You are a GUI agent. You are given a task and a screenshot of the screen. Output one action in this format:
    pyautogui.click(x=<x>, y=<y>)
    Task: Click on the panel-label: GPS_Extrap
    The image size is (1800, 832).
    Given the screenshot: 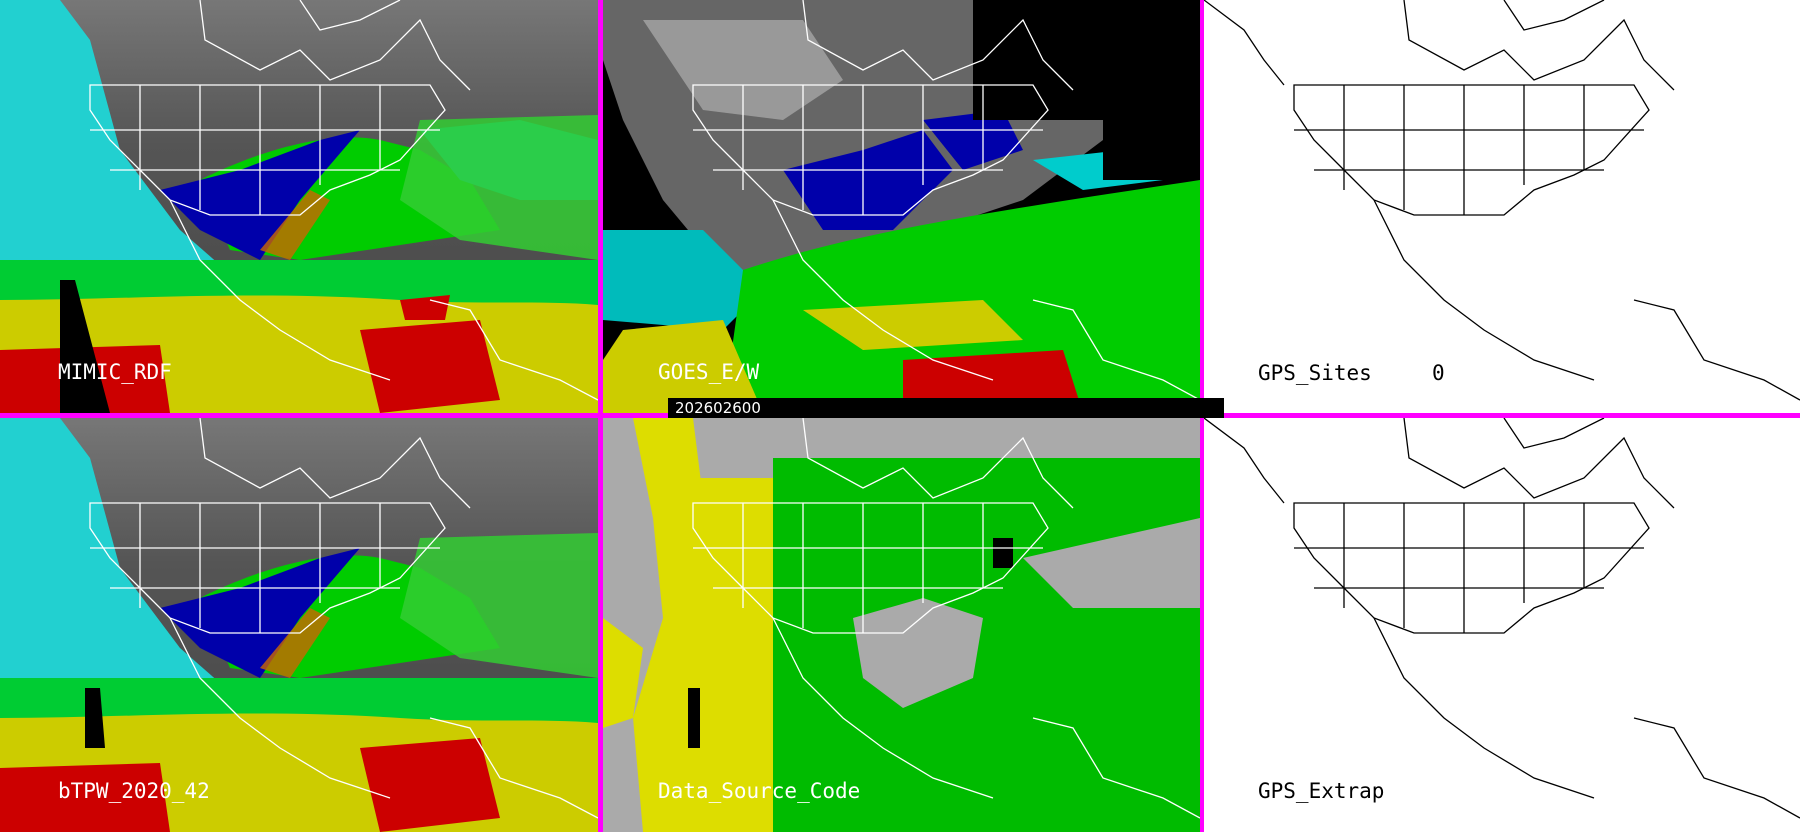 What is the action you would take?
    pyautogui.click(x=1321, y=791)
    